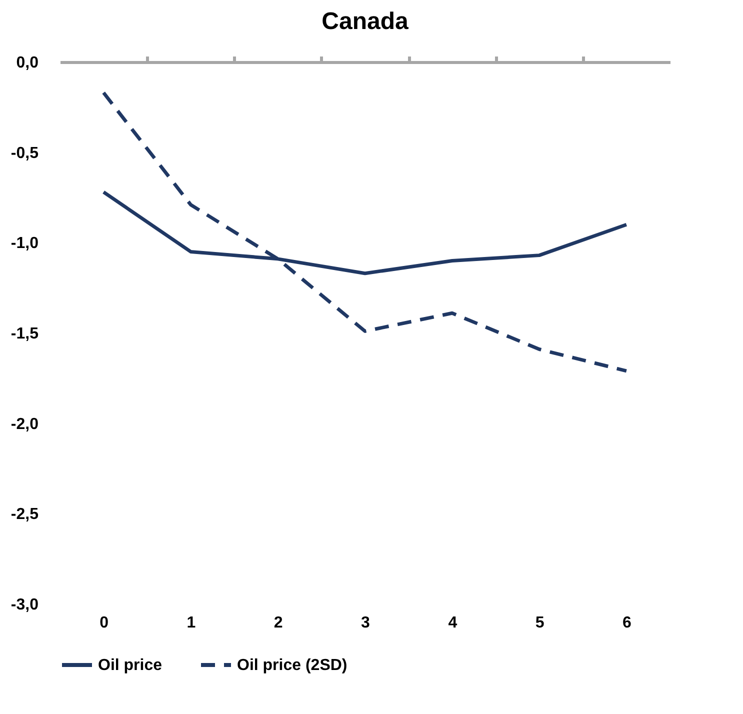 This screenshot has width=743, height=714. I want to click on x-tick-label: 5, so click(539, 623).